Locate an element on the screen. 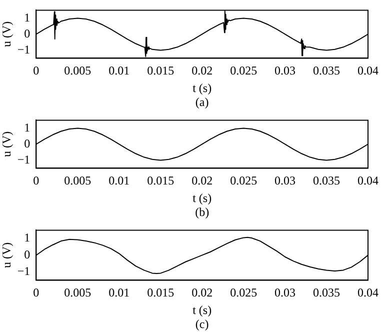 This screenshot has width=384, height=332. text: (a) is located at coordinates (202, 102).